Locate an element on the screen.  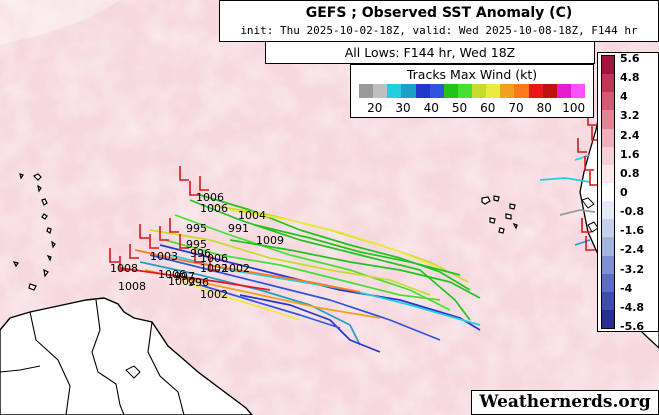
light-patch-northwest is located at coordinates (60, 22).